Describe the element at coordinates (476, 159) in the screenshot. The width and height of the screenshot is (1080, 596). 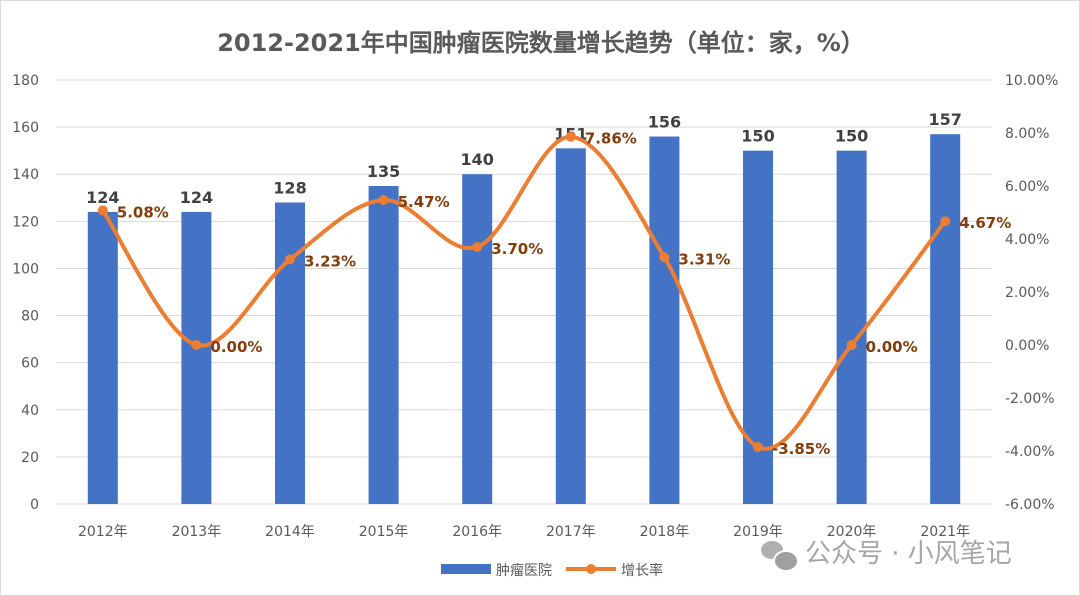
I see `bar-data-label: 140` at that location.